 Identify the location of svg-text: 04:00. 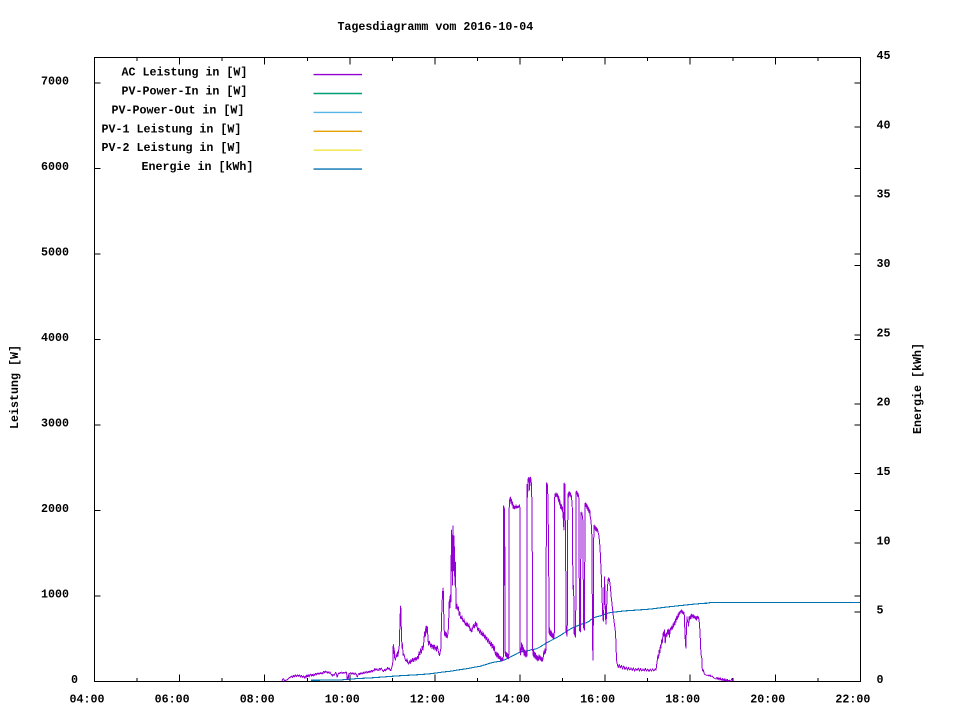
(87, 700).